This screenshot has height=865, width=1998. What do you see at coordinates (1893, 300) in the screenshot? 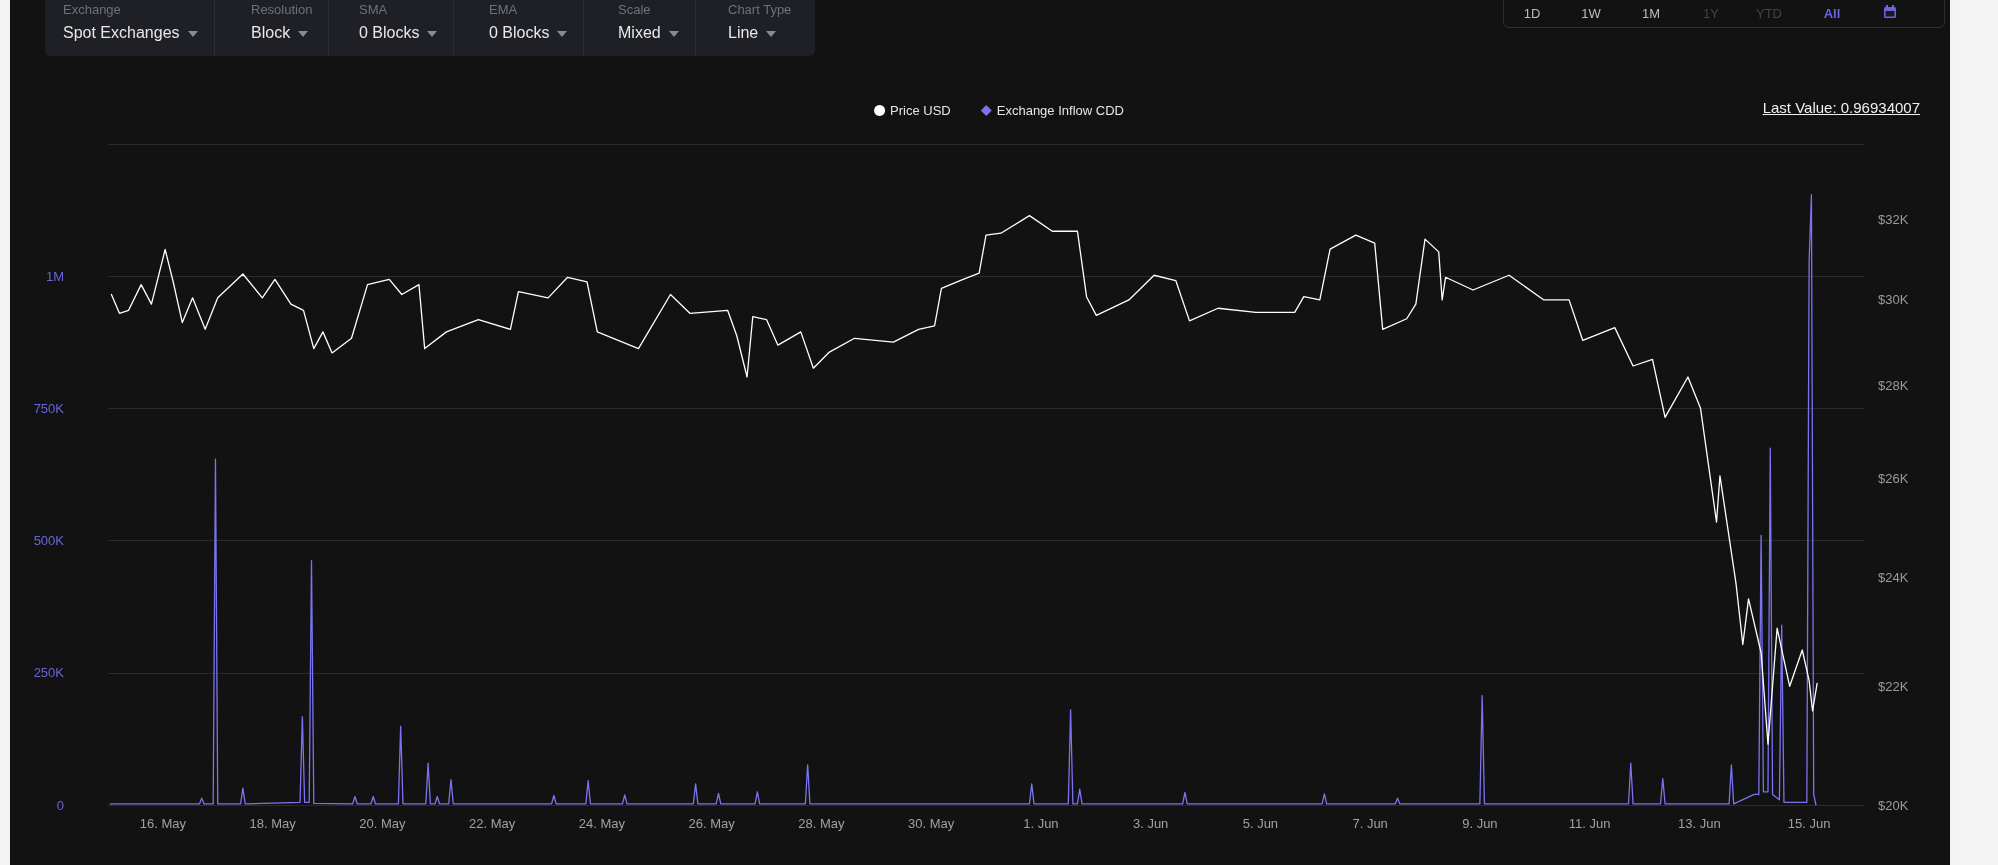
I see `y2-tick-label: $30K` at bounding box center [1893, 300].